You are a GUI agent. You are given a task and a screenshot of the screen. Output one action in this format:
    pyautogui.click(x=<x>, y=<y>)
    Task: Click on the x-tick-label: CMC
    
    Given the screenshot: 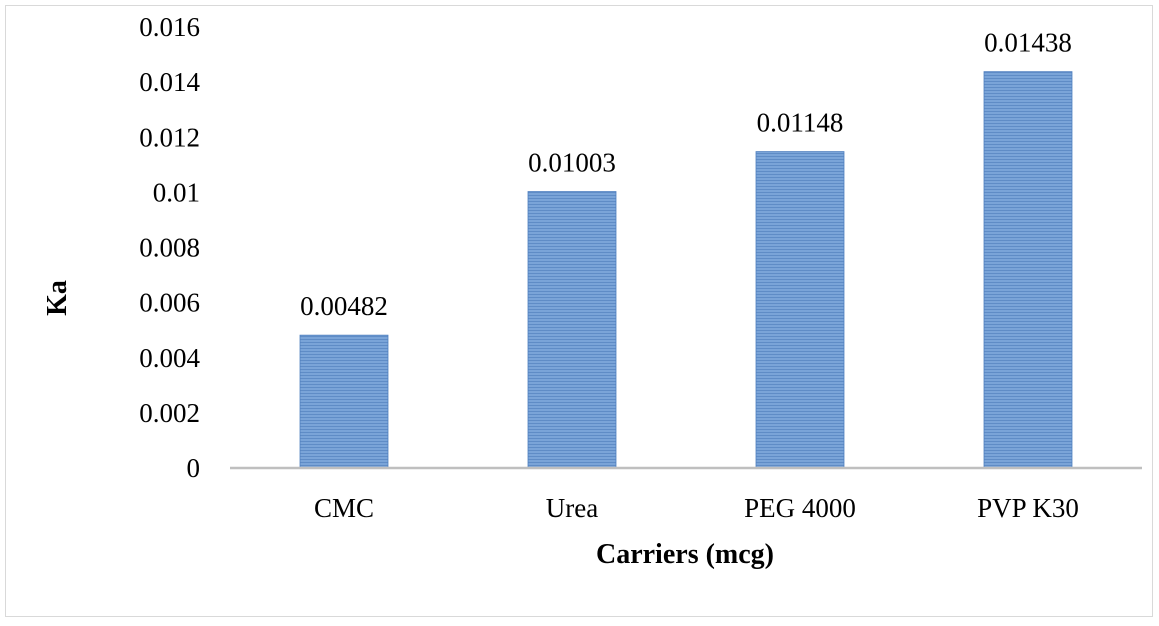 What is the action you would take?
    pyautogui.click(x=344, y=508)
    